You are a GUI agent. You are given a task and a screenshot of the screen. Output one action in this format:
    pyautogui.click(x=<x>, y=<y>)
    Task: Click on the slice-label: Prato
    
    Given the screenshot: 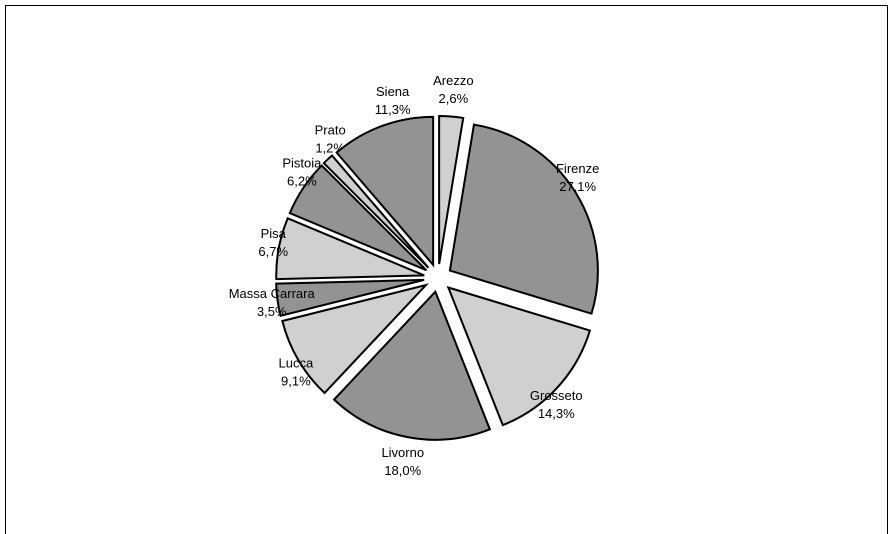 What is the action you would take?
    pyautogui.click(x=330, y=130)
    